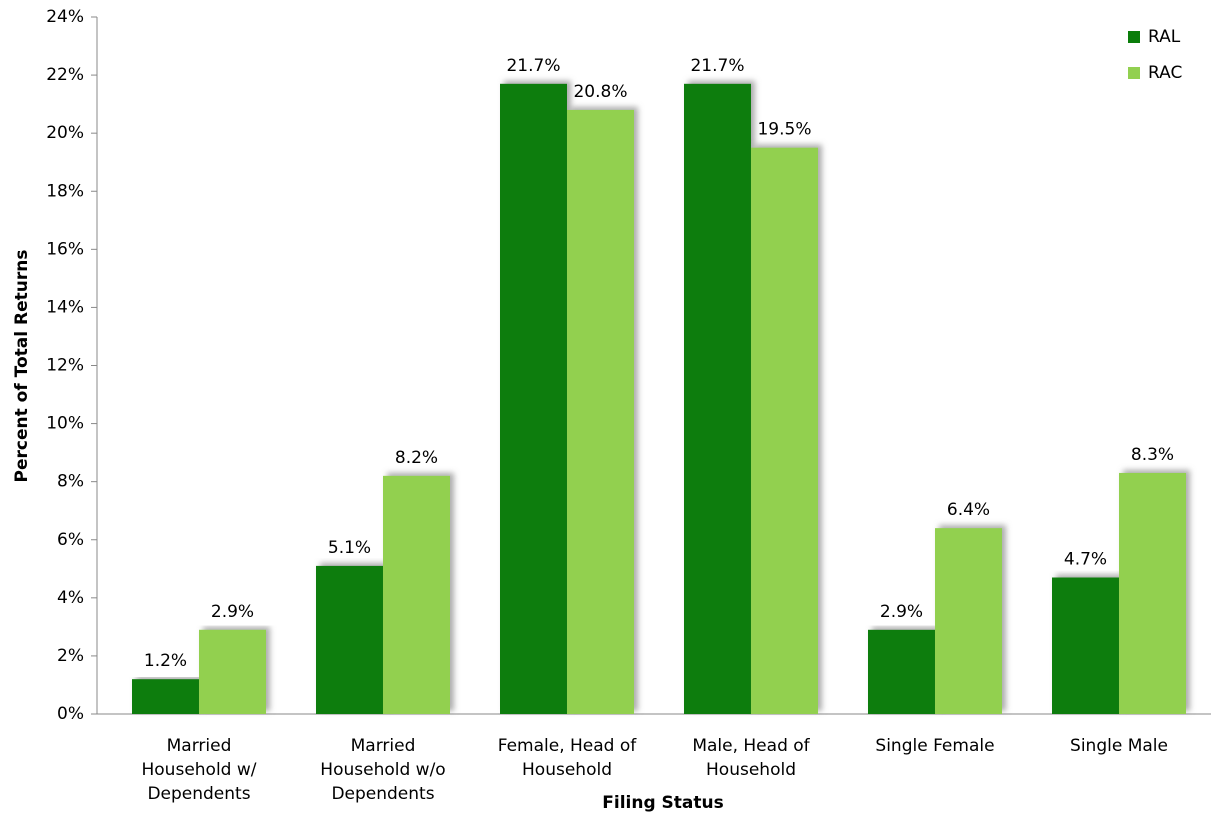 The height and width of the screenshot is (816, 1213). I want to click on y-tick-label: 8%, so click(70, 482).